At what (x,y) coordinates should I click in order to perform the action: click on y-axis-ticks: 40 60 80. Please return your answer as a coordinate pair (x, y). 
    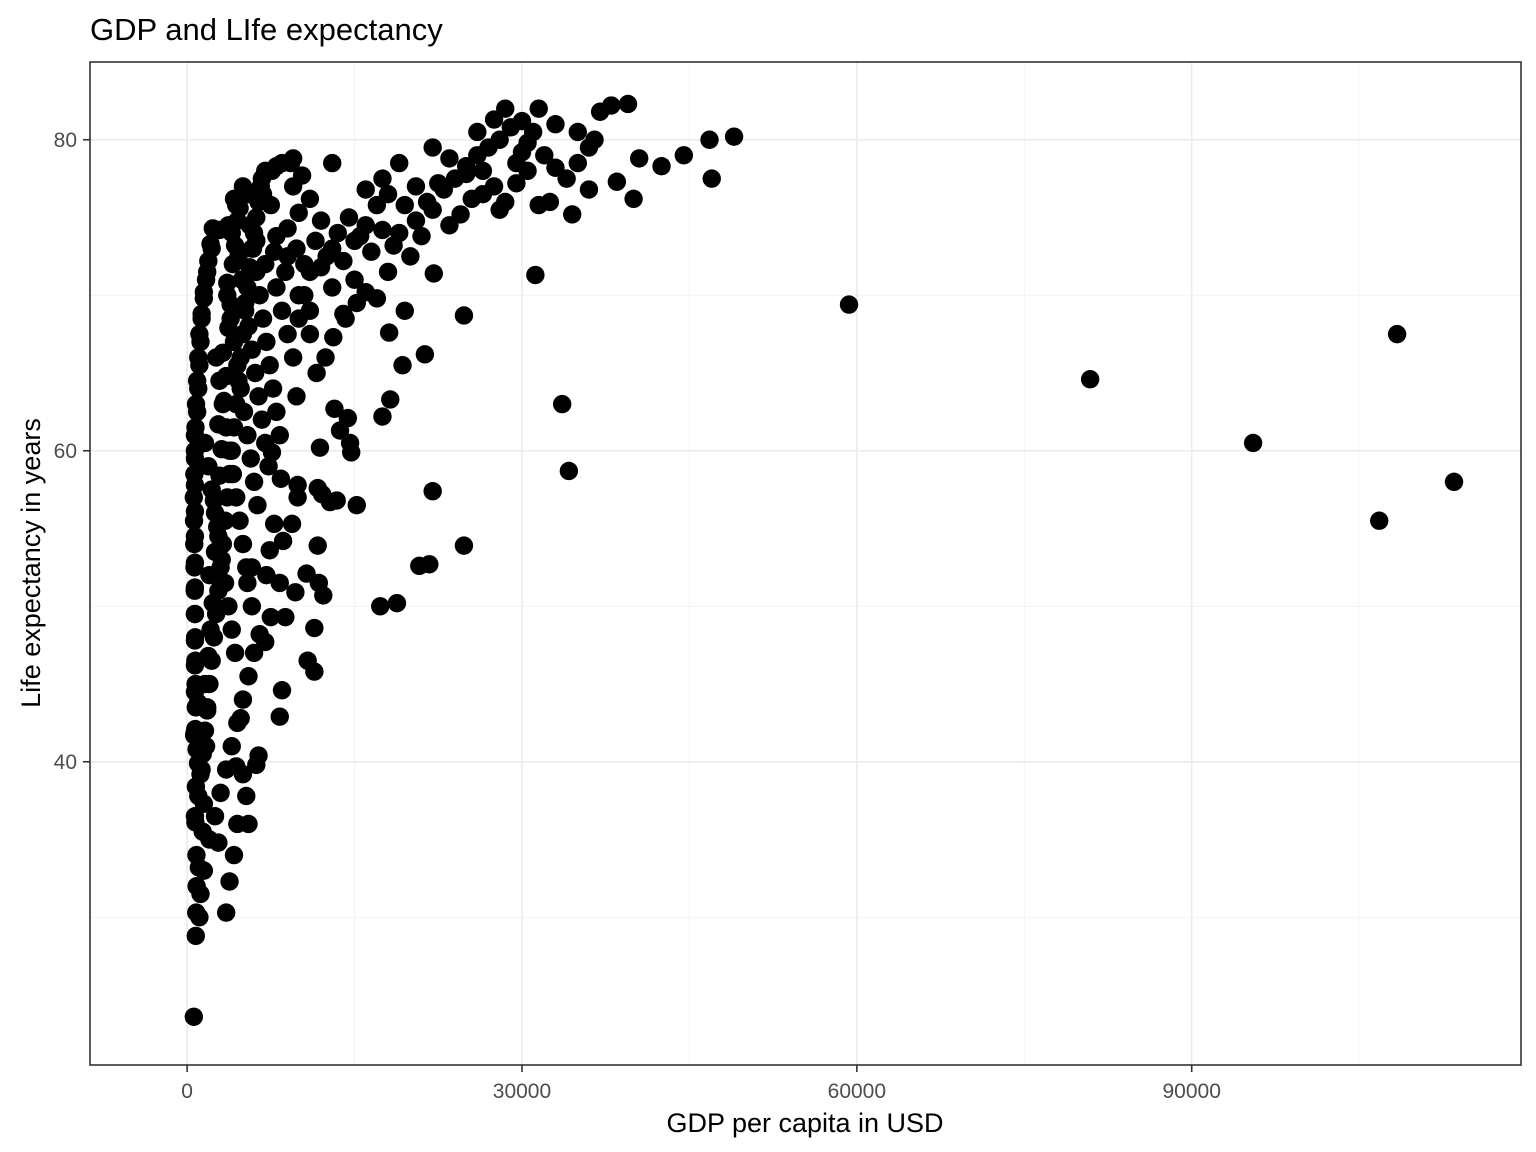
    Looking at the image, I should click on (72, 451).